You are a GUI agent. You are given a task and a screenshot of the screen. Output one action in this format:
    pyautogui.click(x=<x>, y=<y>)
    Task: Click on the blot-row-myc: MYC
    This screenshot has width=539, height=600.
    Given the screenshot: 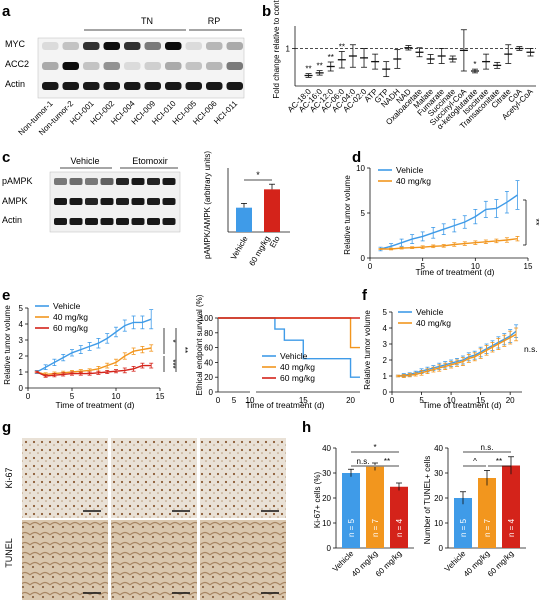 What is the action you would take?
    pyautogui.click(x=15, y=44)
    